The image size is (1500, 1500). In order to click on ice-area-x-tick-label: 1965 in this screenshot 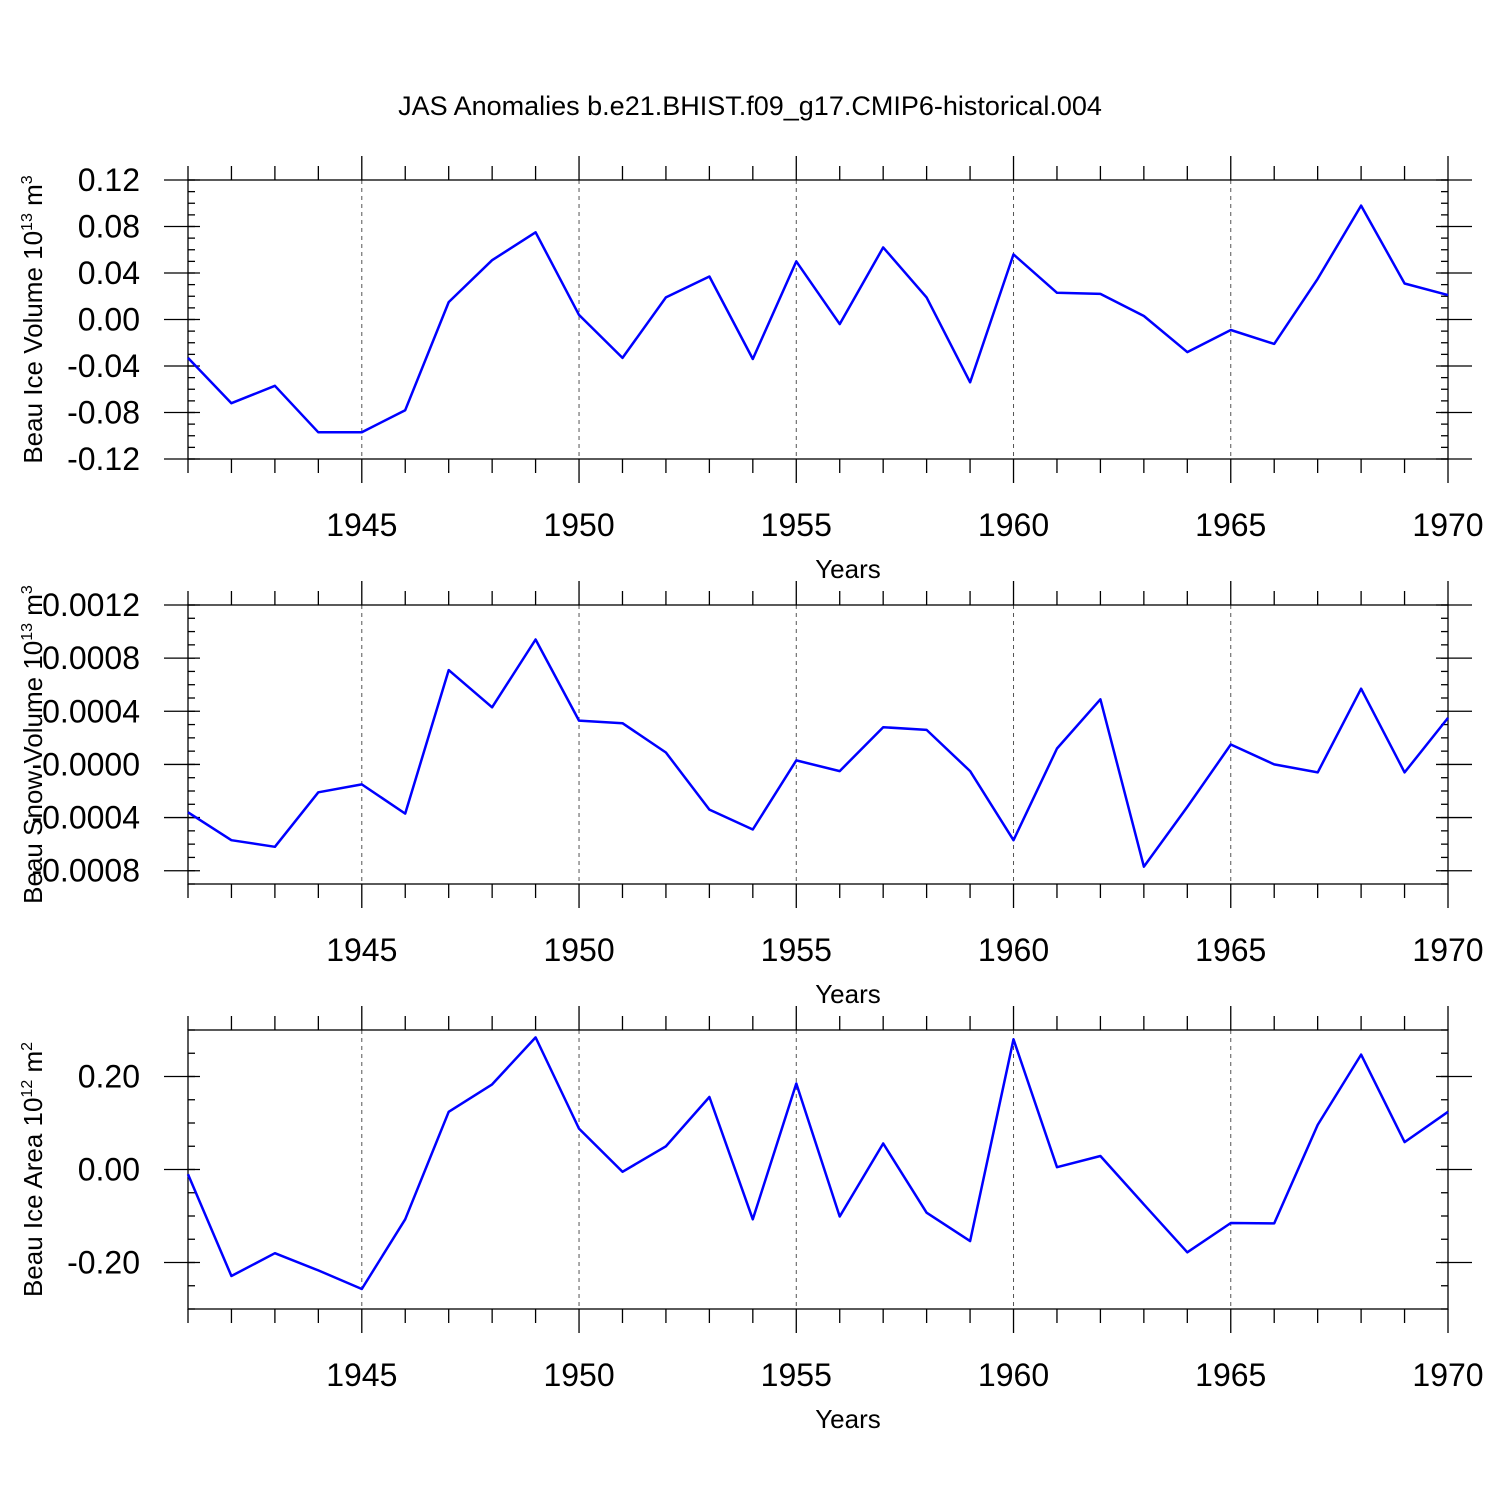, I will do `click(1230, 1375)`.